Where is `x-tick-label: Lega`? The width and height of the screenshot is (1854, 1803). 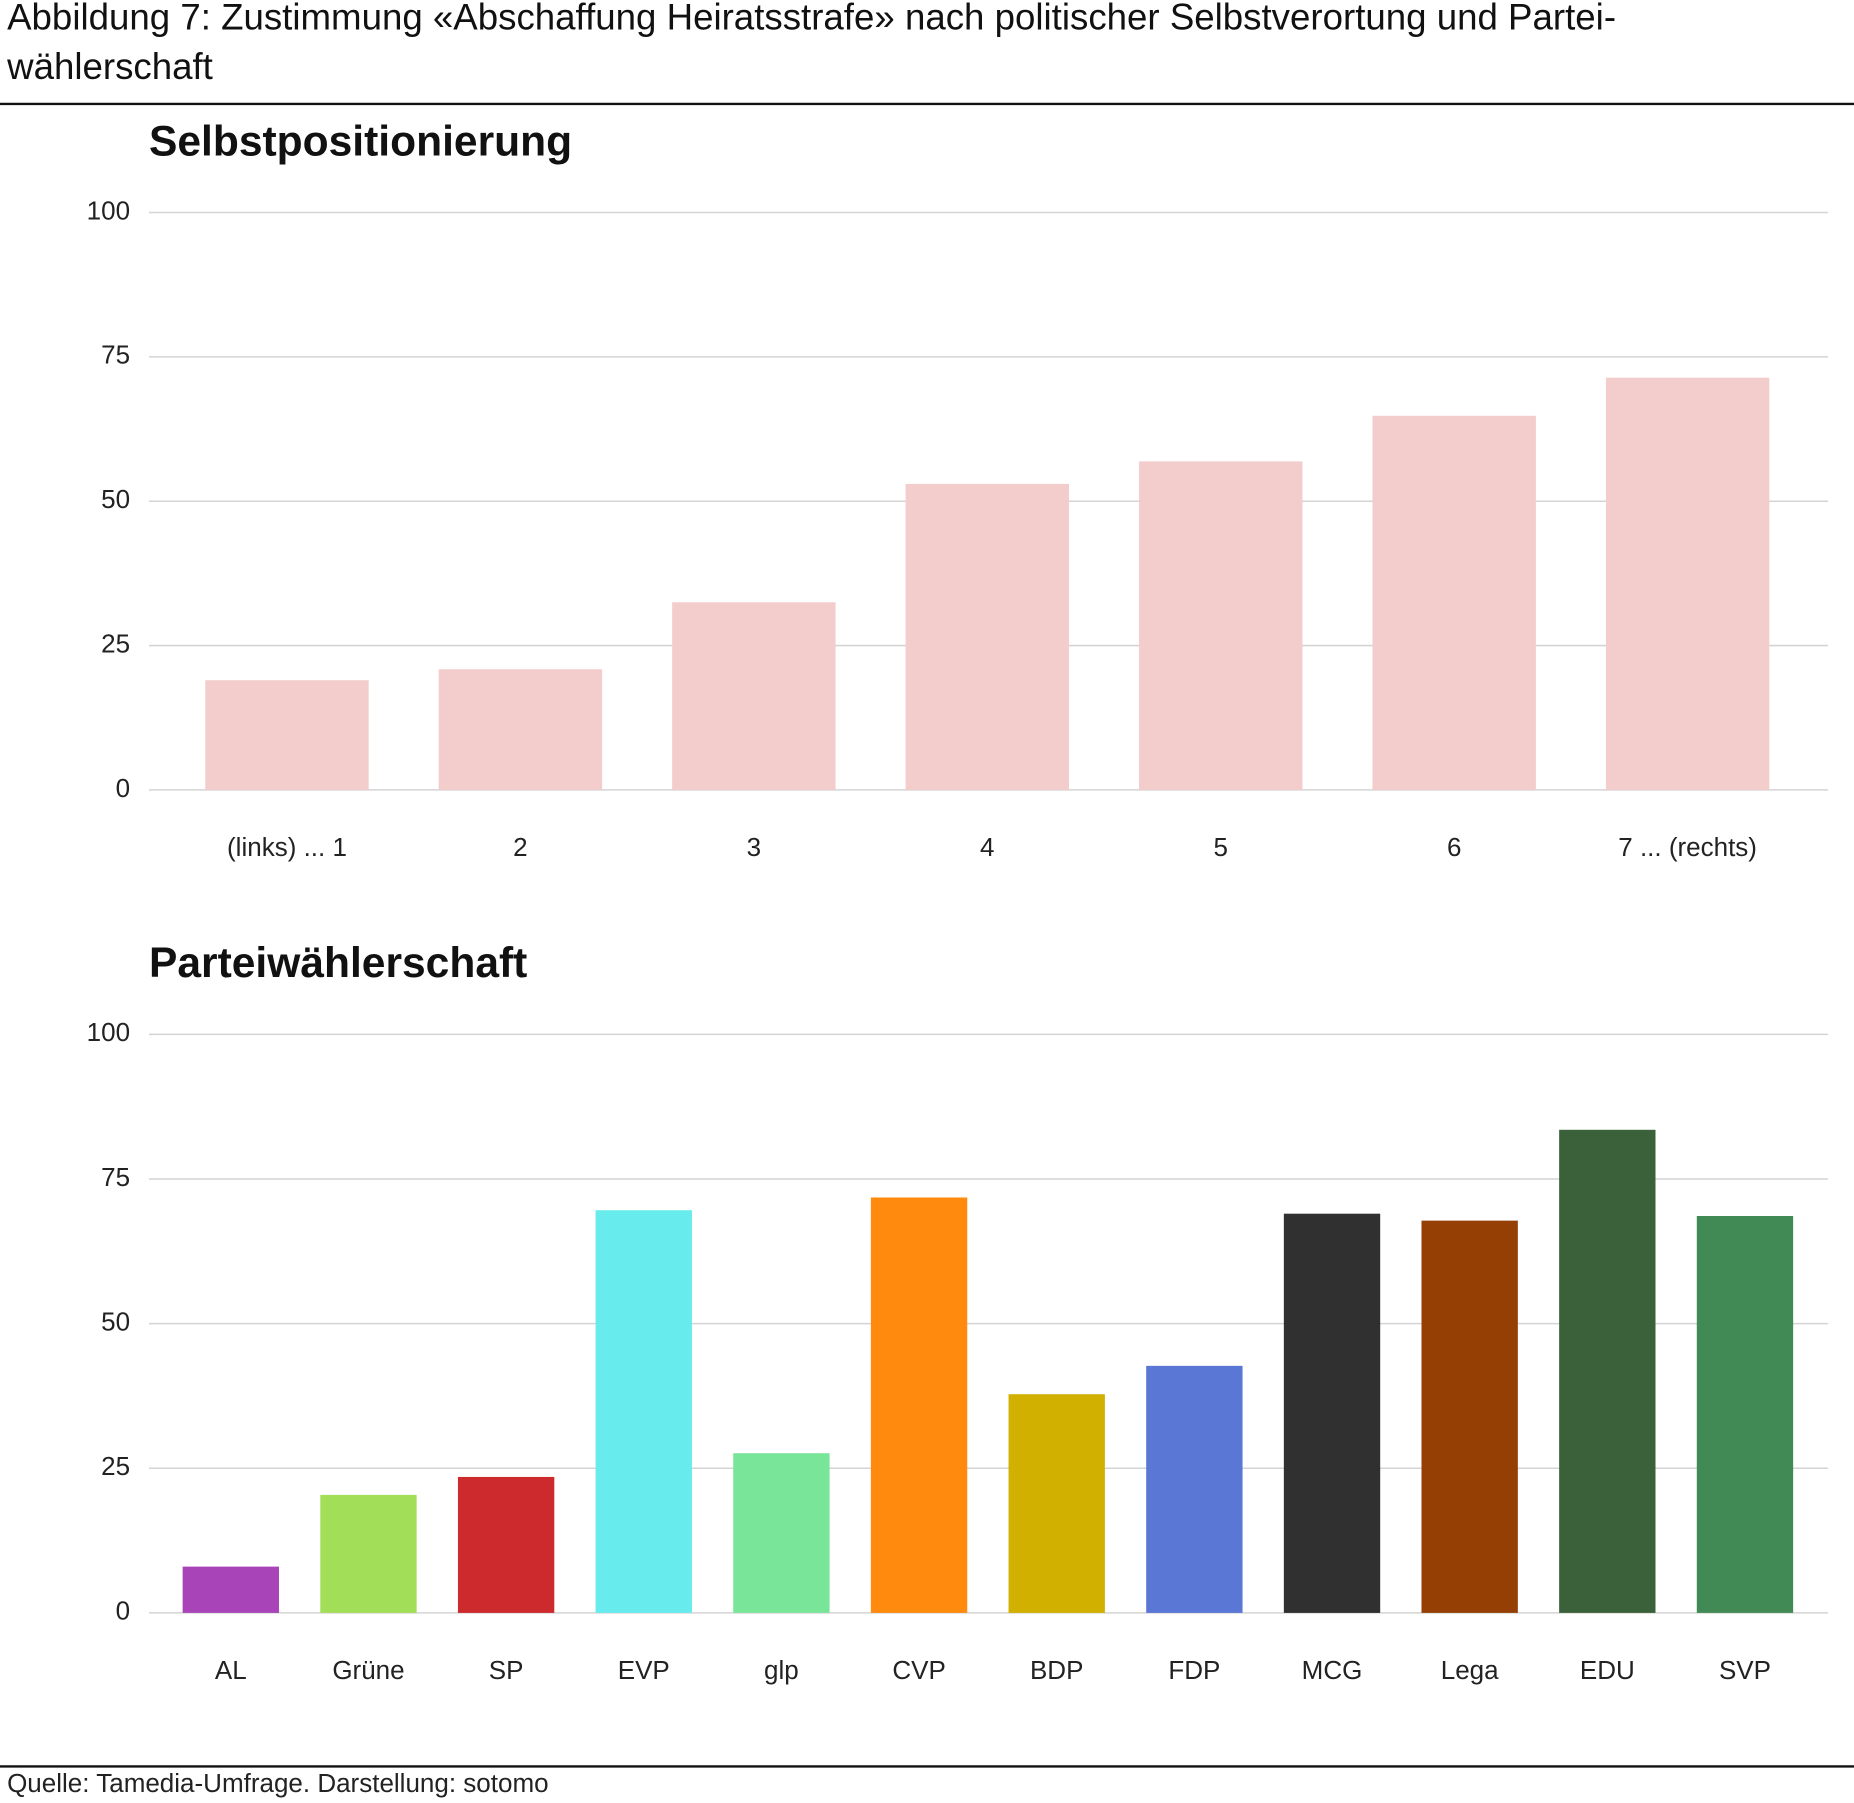 x-tick-label: Lega is located at coordinates (1470, 1670).